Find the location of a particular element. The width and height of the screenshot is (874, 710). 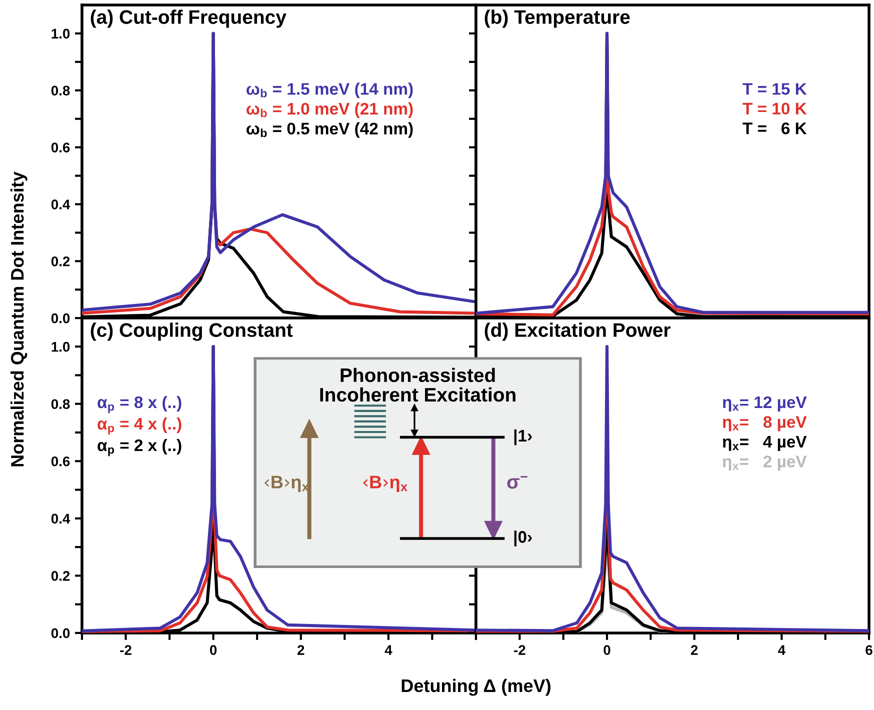

chart-title: (c) Coupling Constant is located at coordinates (191, 331).